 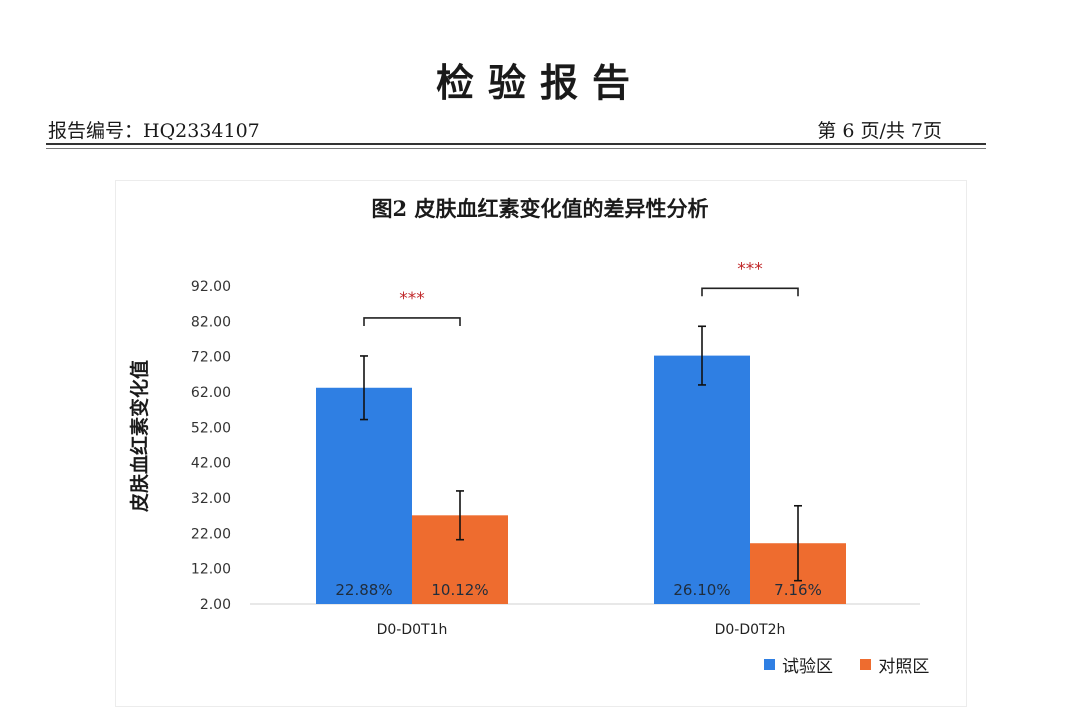 I want to click on chart-title: 图2 皮肤血红素变化值的差异性分析, so click(x=540, y=208).